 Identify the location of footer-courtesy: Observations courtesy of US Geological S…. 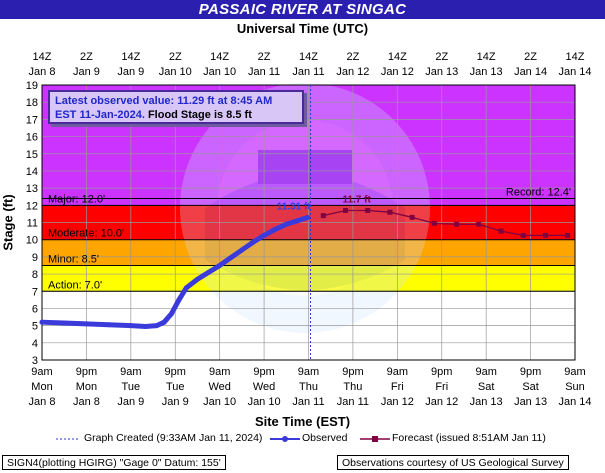
(453, 462).